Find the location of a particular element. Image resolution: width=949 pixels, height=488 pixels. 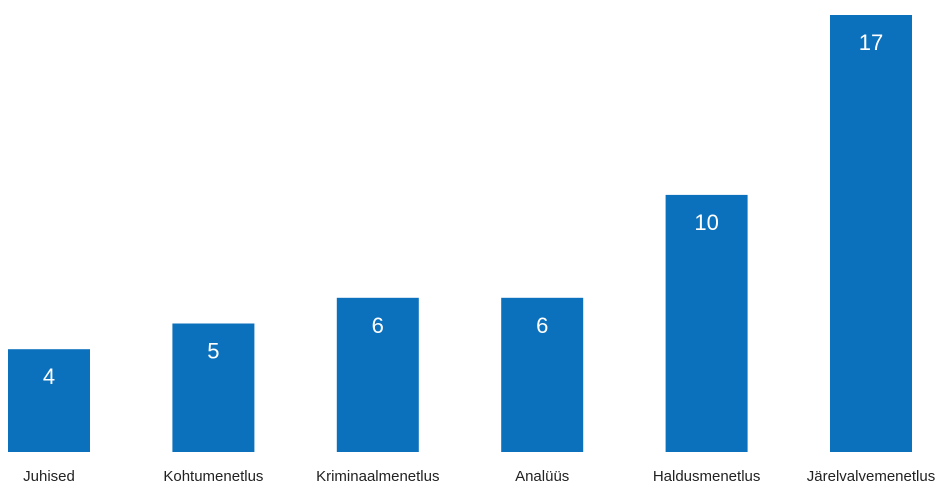

category-label-4: Haldusmenetlus is located at coordinates (707, 476).